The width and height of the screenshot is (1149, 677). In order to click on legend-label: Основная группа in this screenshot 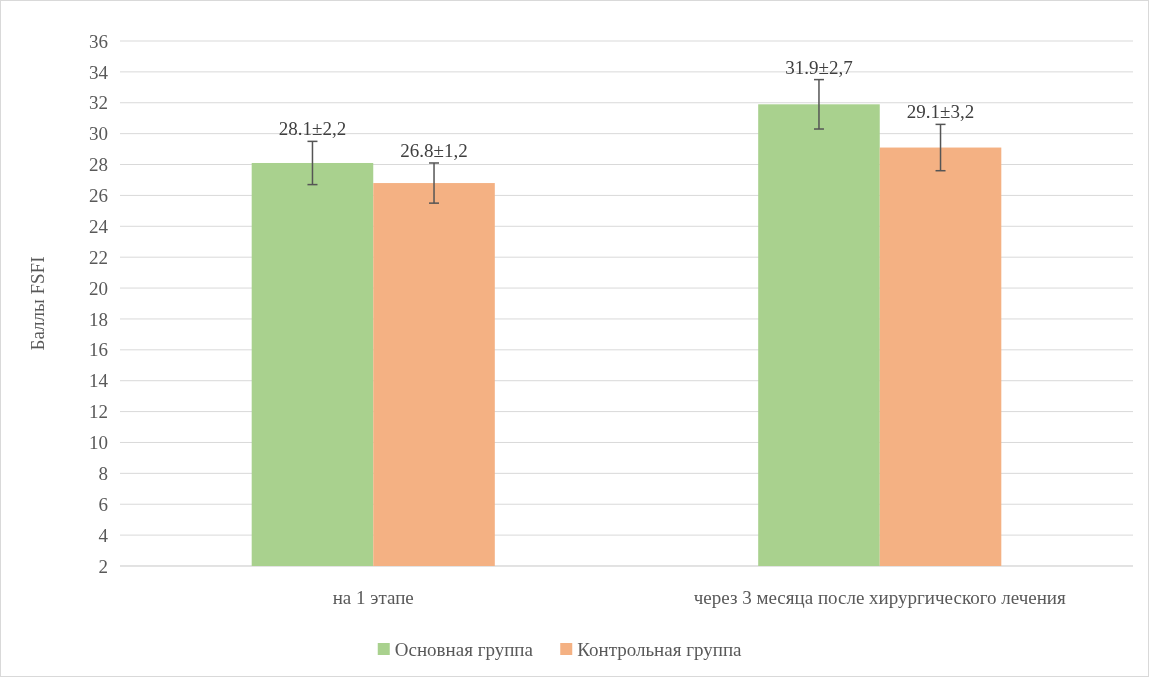, I will do `click(464, 649)`.